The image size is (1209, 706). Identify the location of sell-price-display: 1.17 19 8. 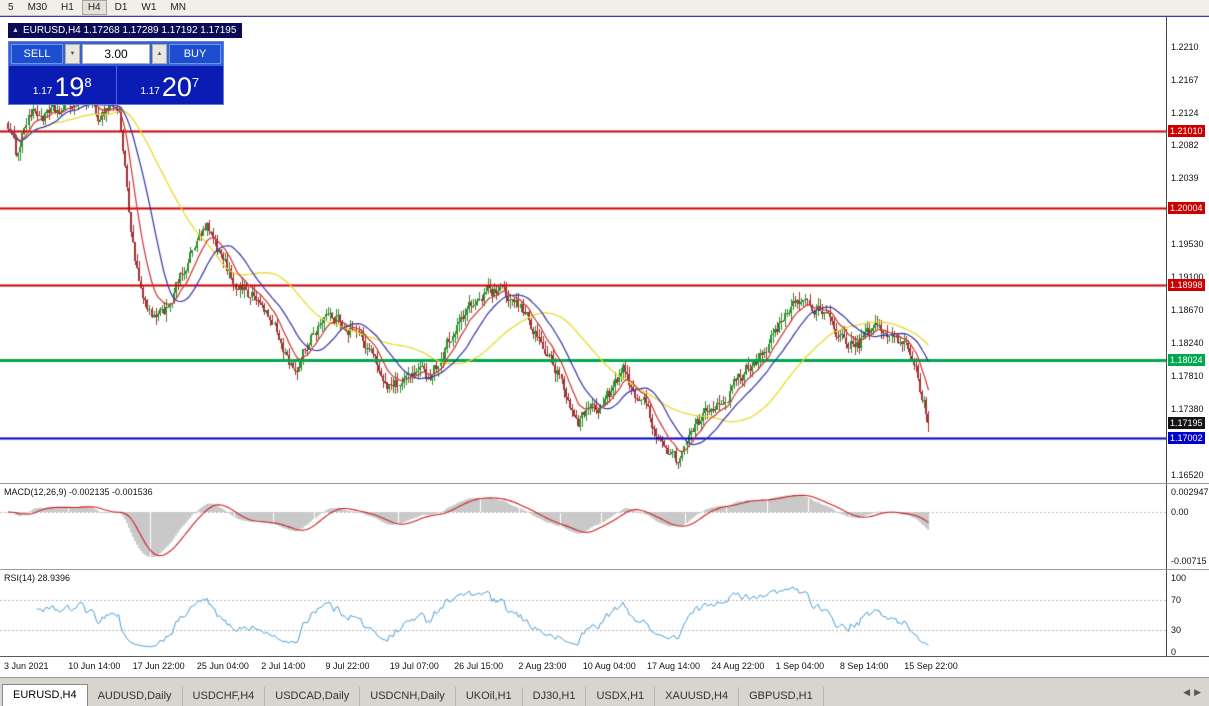
(62, 85).